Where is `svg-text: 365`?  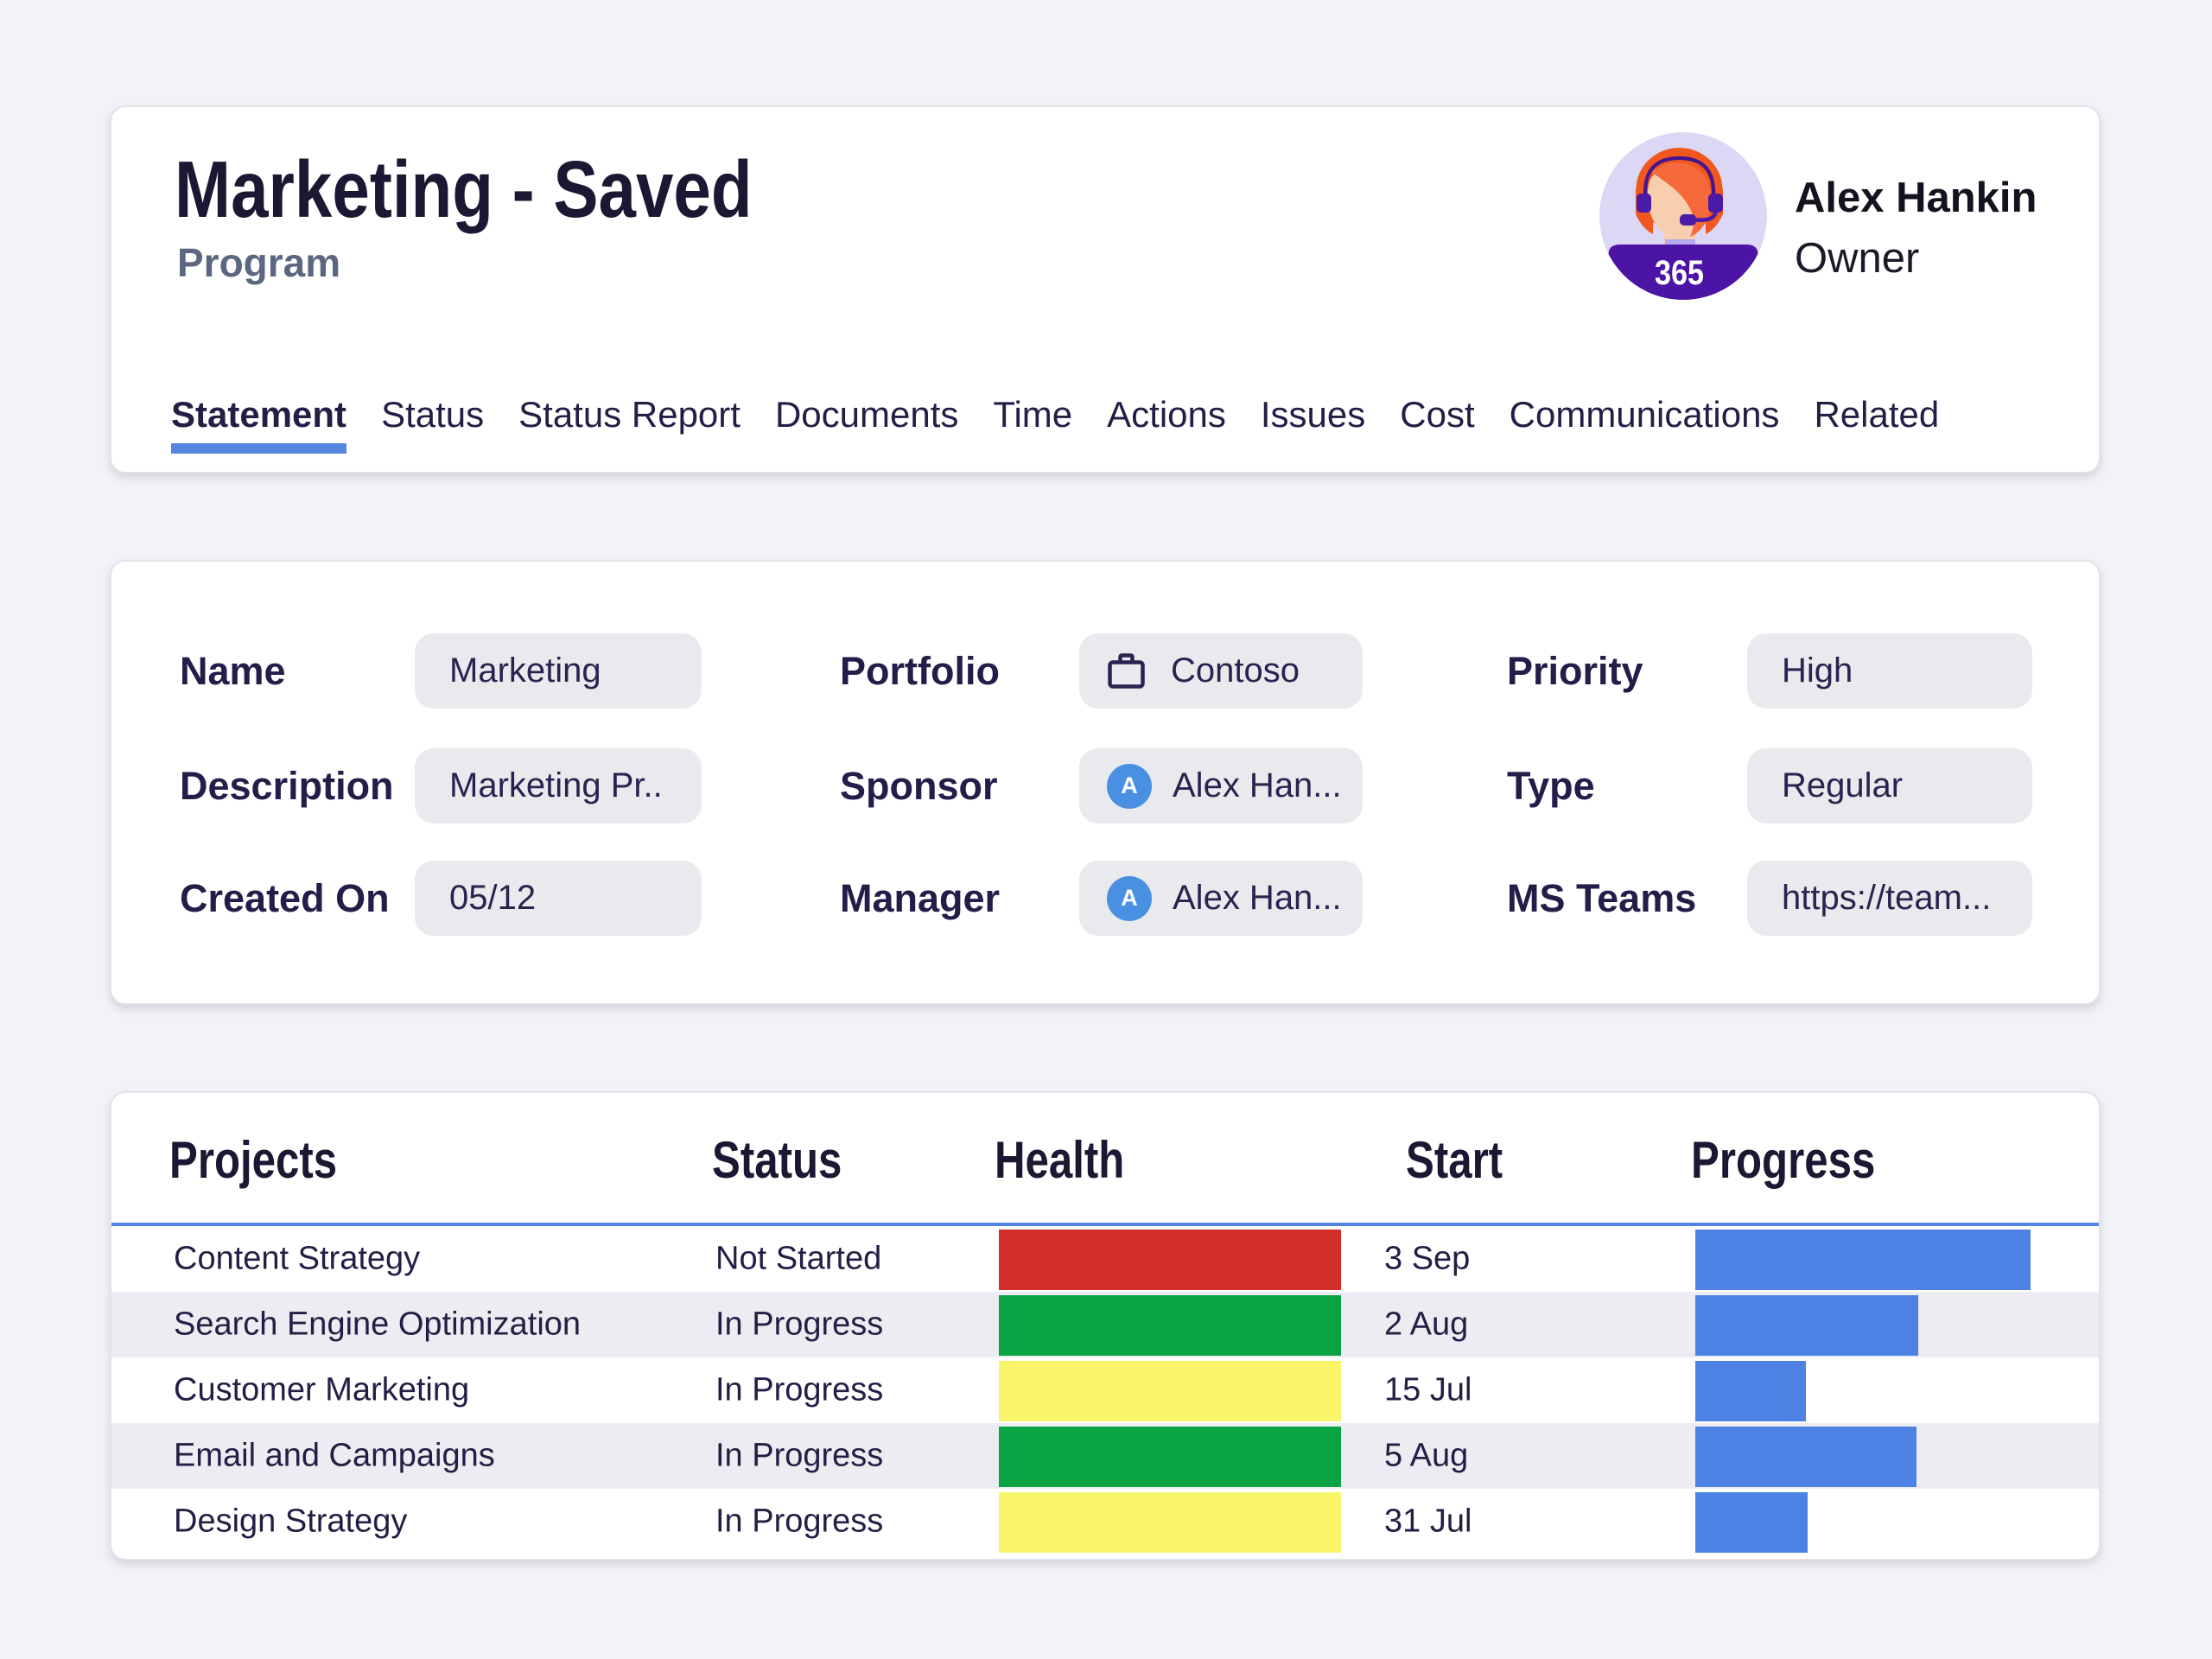
svg-text: 365 is located at coordinates (1679, 273).